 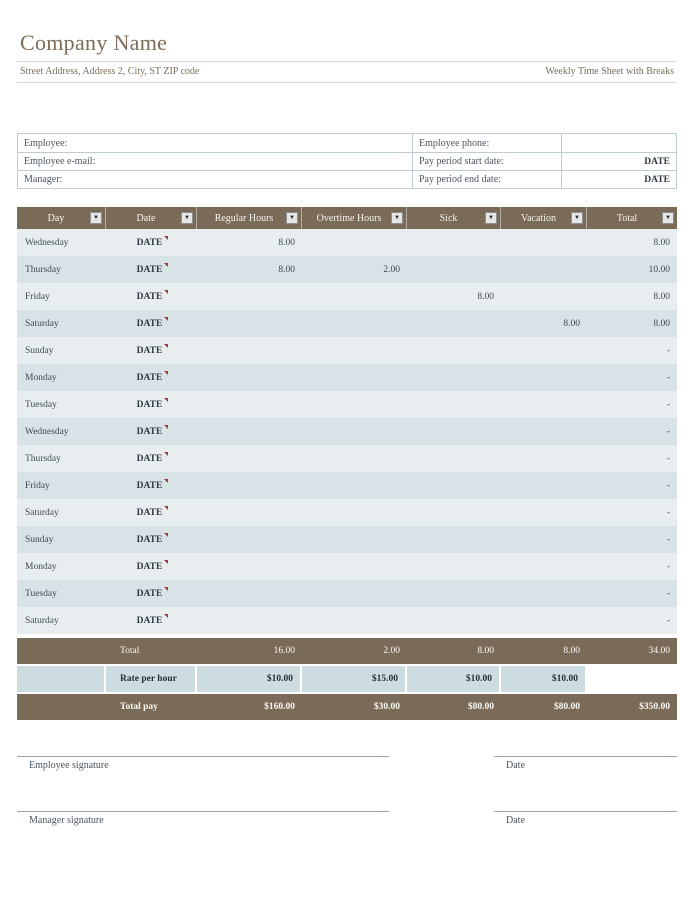 What do you see at coordinates (618, 179) in the screenshot?
I see `pay-period-end-value-field: DATE` at bounding box center [618, 179].